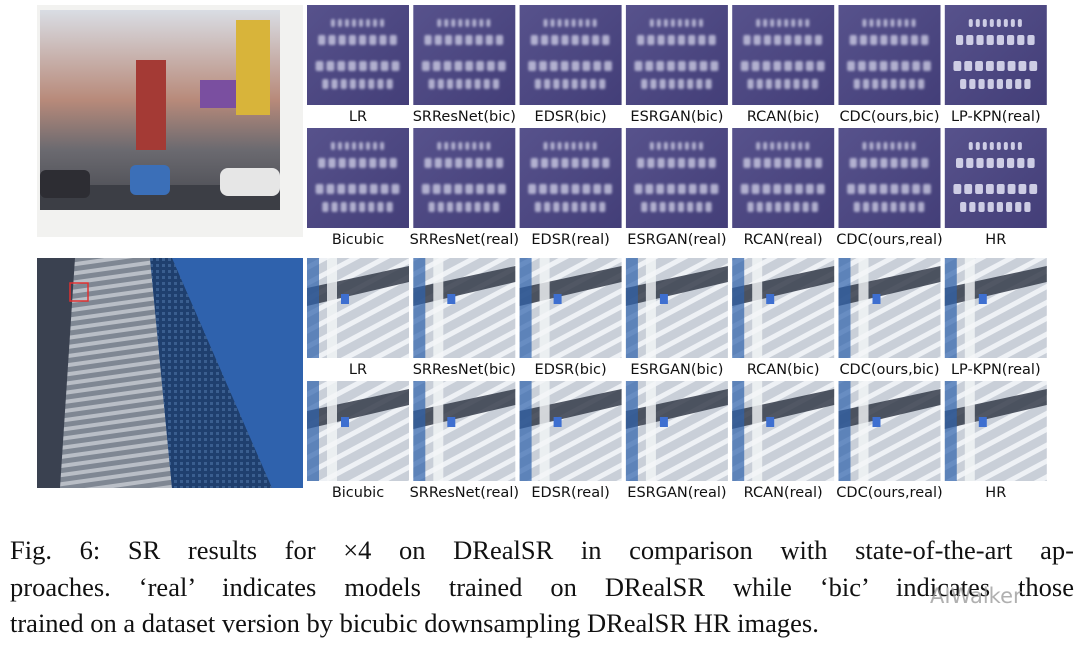 The image size is (1080, 645). I want to click on text-strokes, so click(463, 177).